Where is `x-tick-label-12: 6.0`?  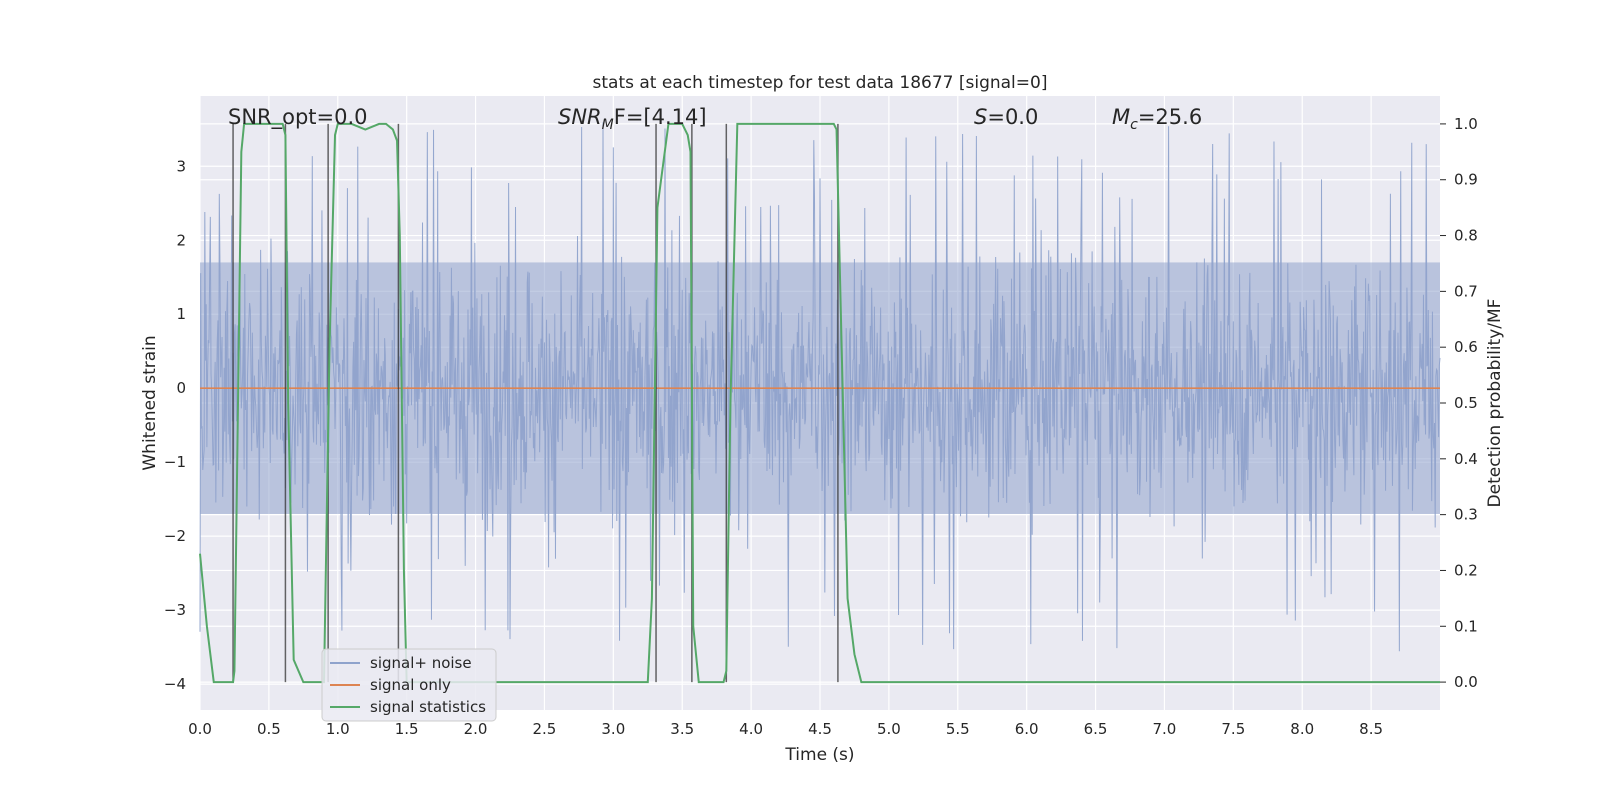 x-tick-label-12: 6.0 is located at coordinates (1027, 729).